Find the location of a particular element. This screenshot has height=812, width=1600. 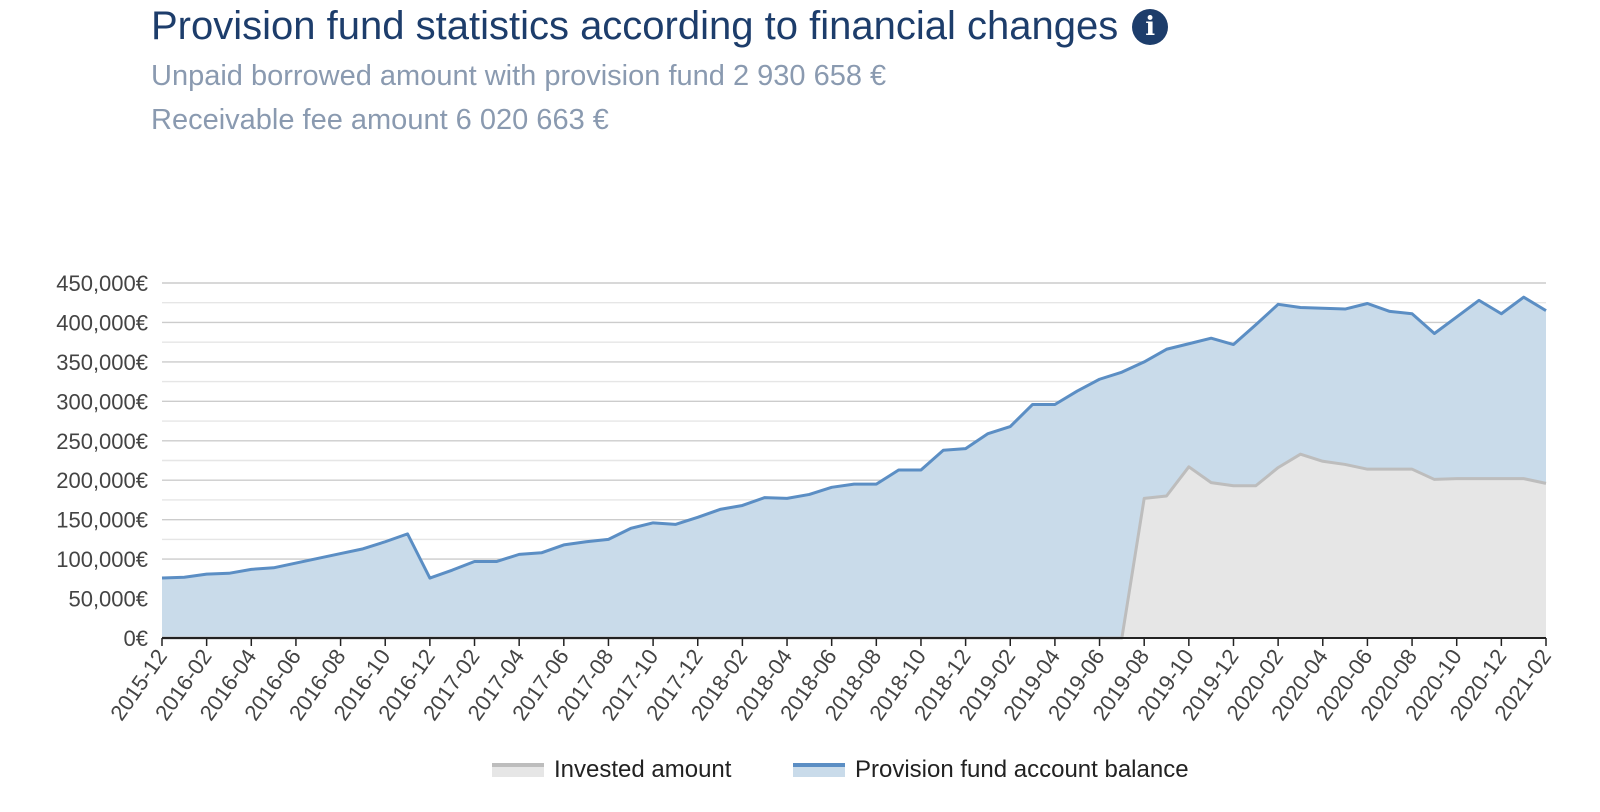

y-tick-label: 50,000€ is located at coordinates (108, 599).